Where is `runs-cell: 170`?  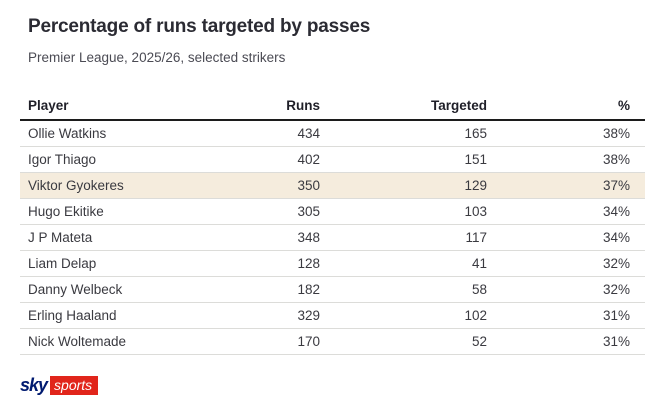 runs-cell: 170 is located at coordinates (255, 341).